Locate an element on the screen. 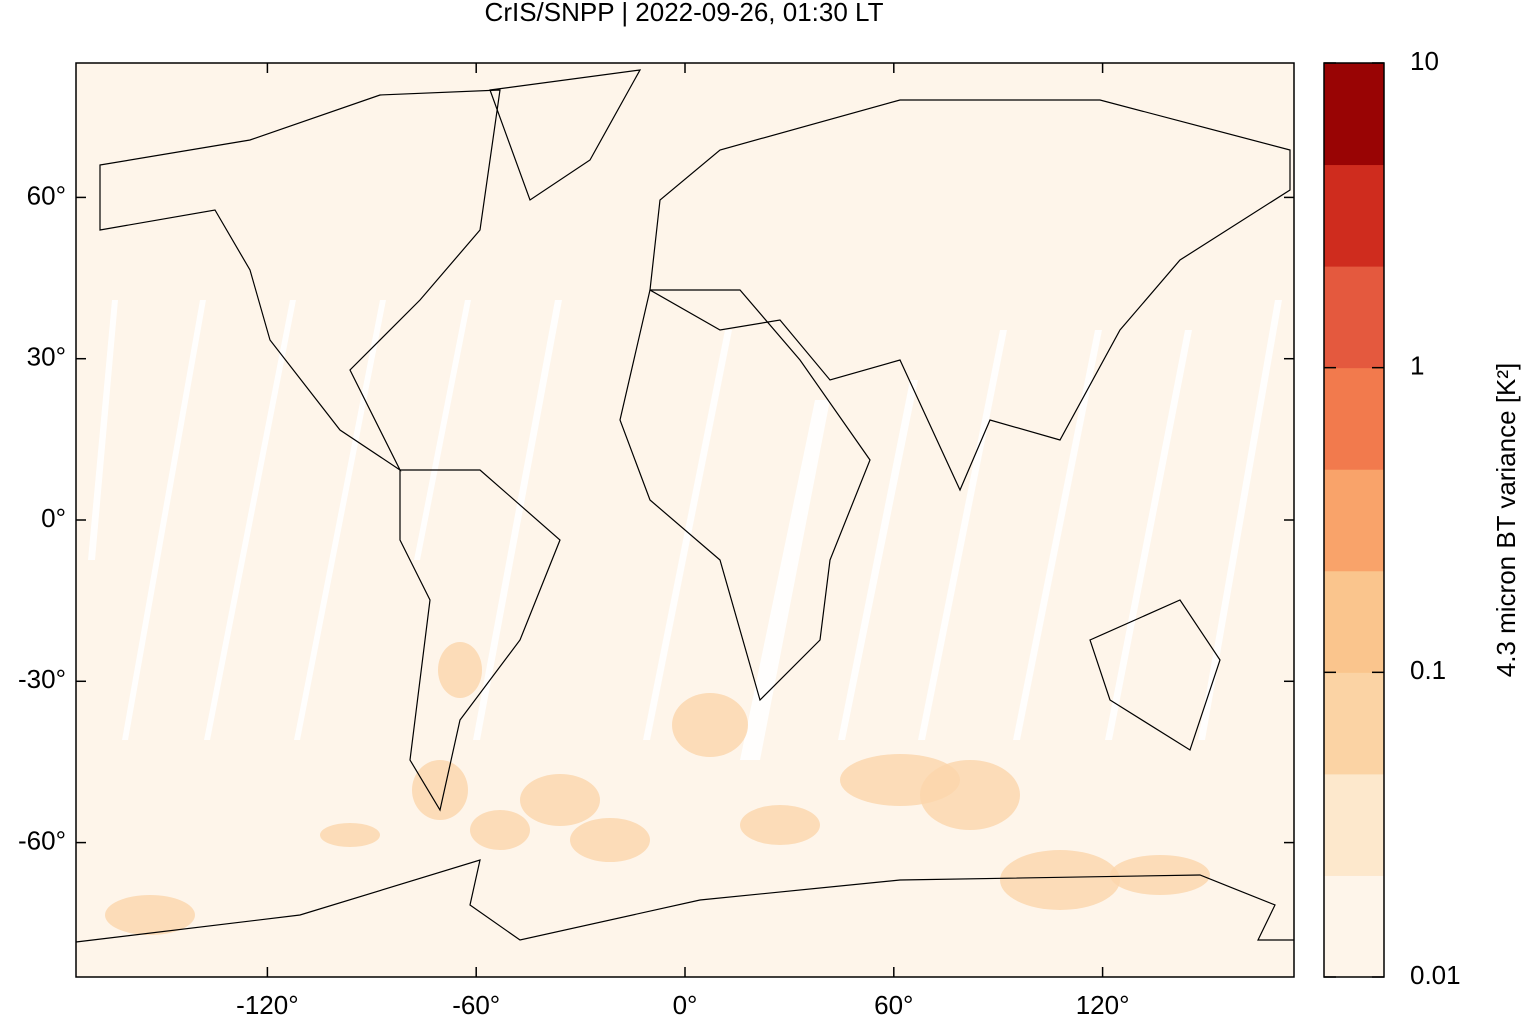 This screenshot has width=1522, height=1020. colorbar-tick-label: 0.01 is located at coordinates (1435, 975).